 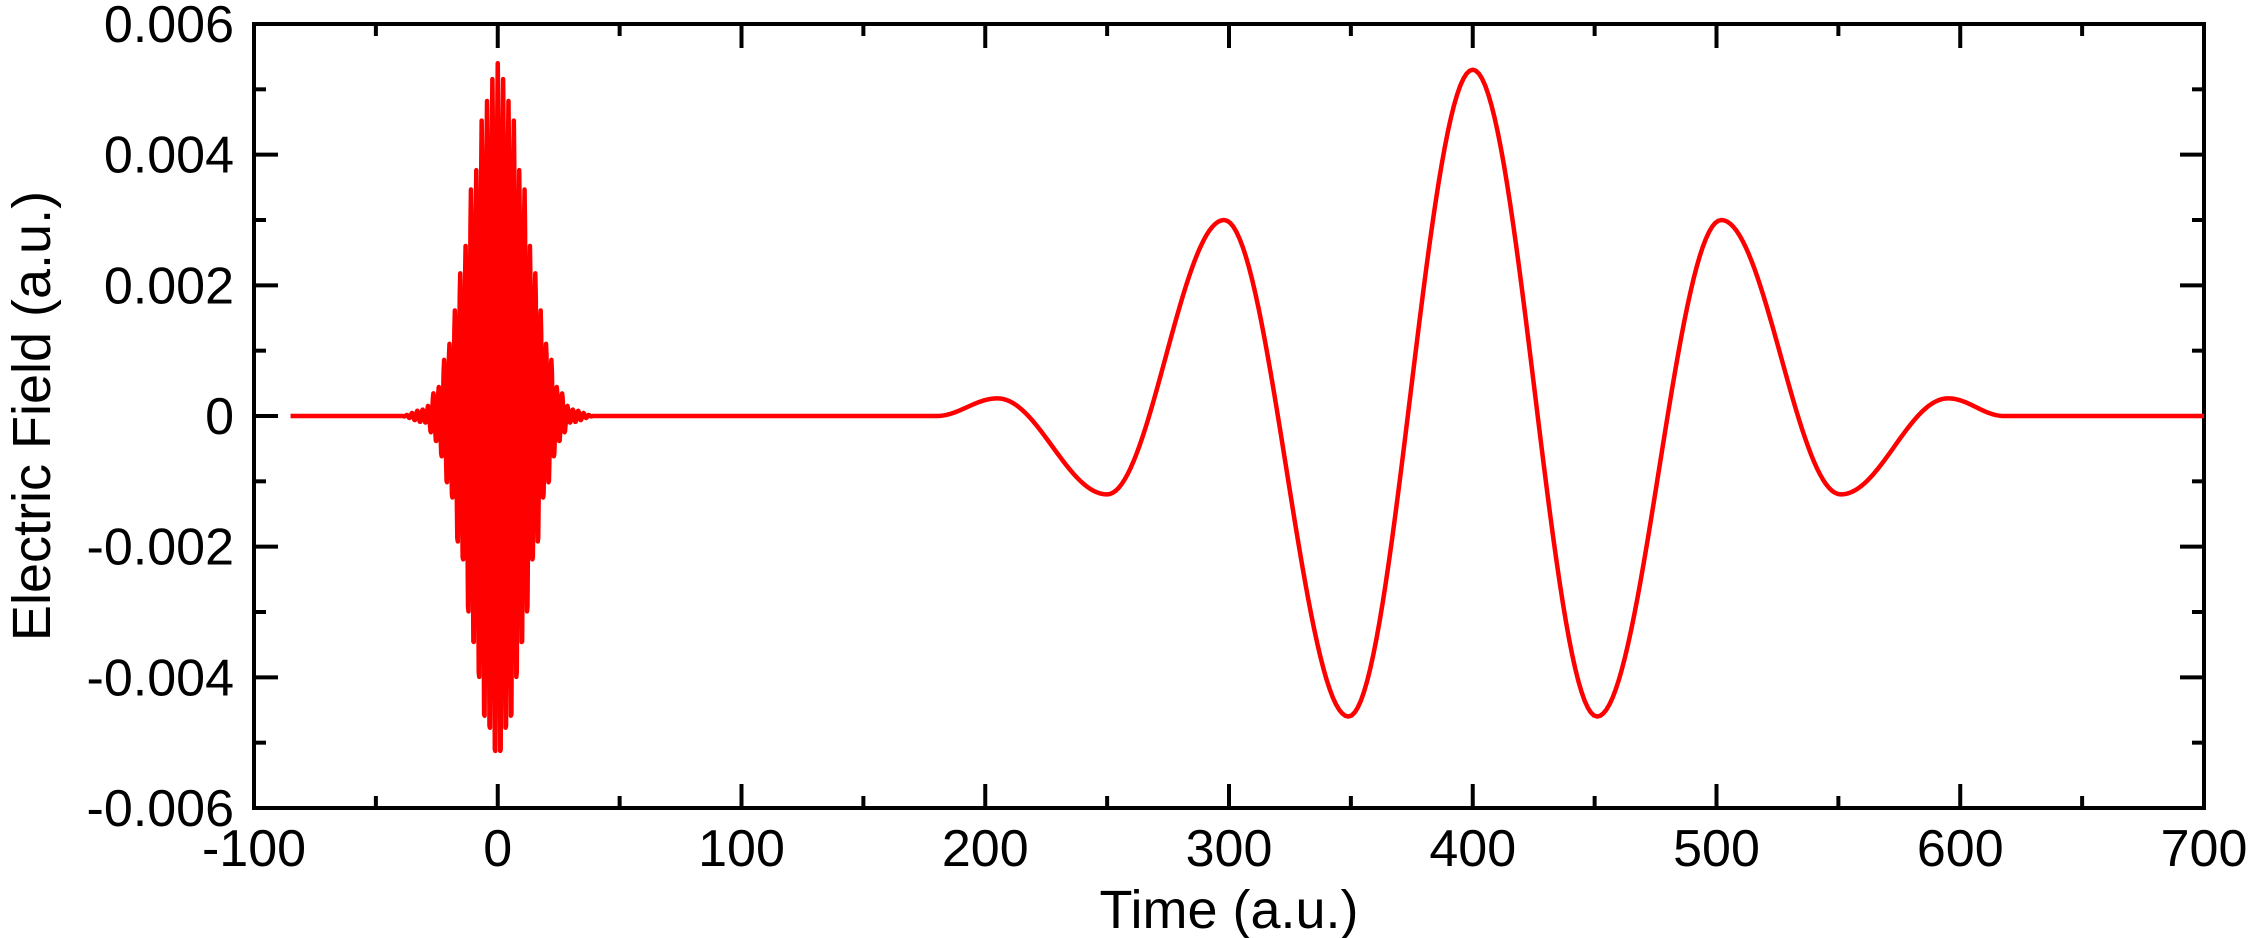 I want to click on y-tick-label: 0.004, so click(x=169, y=156).